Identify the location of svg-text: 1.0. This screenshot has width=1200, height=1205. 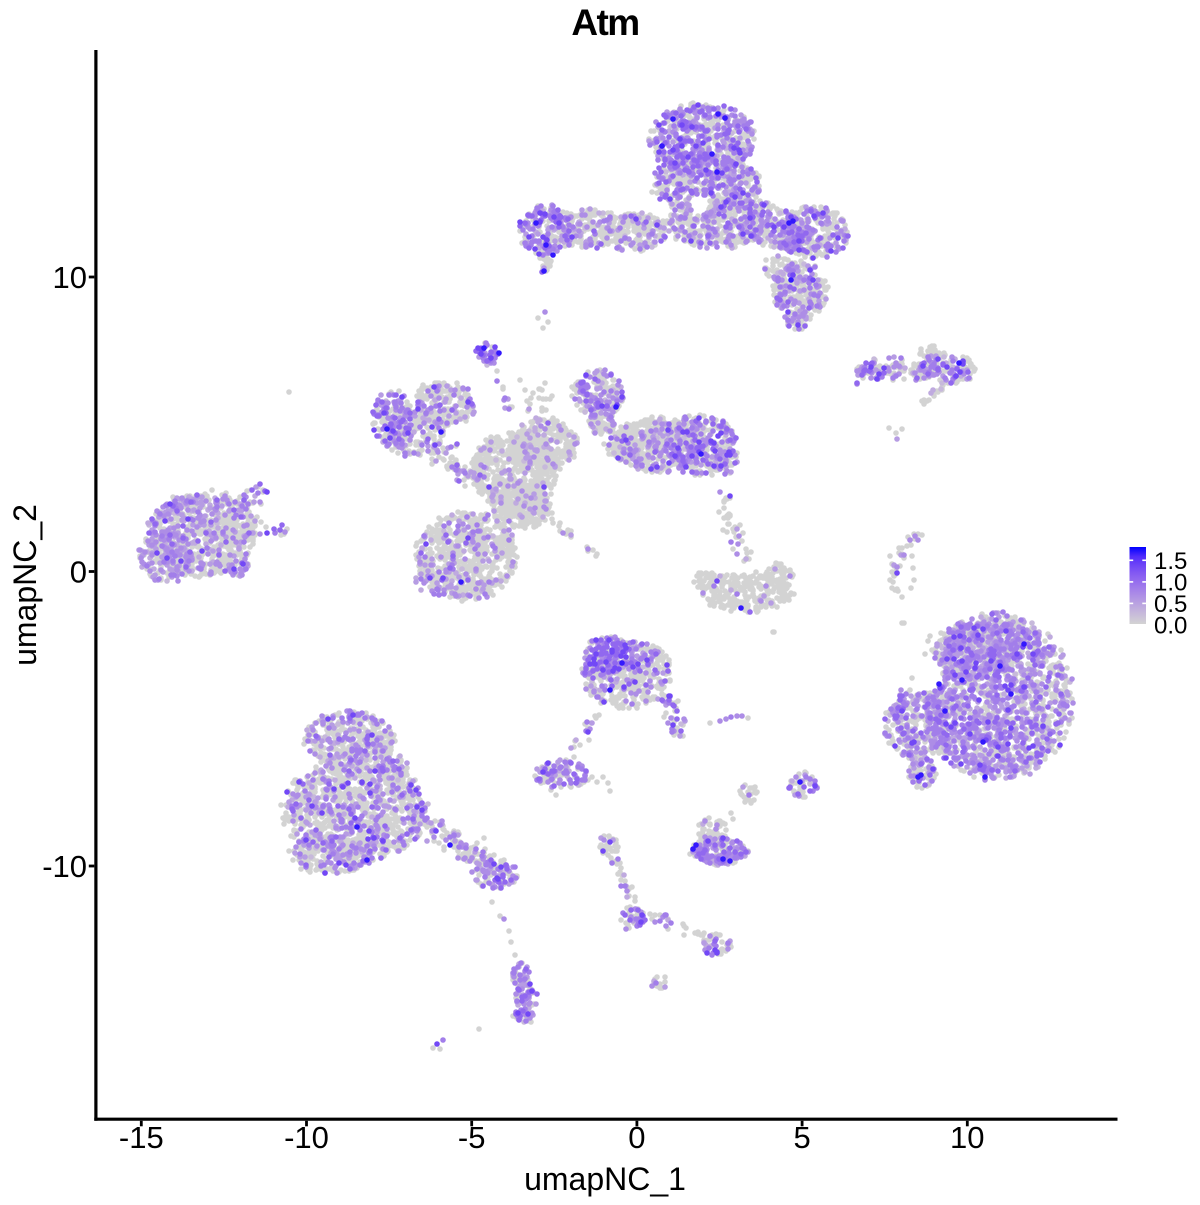
(1170, 583).